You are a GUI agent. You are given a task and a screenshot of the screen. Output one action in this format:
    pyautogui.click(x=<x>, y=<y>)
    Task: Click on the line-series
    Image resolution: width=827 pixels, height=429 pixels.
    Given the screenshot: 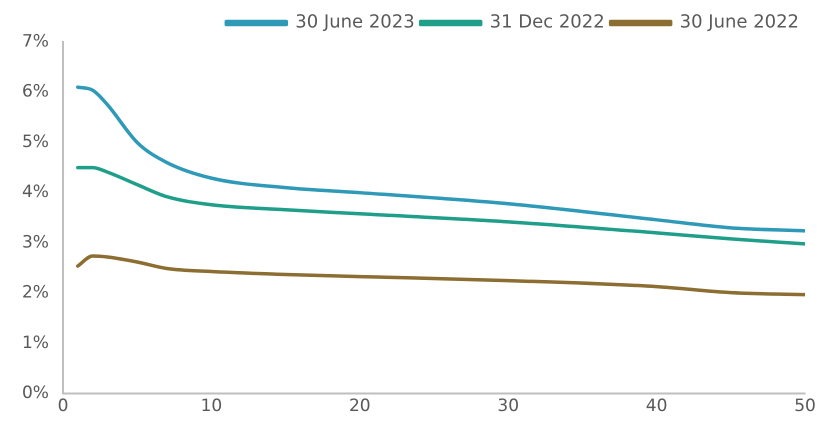 What is the action you would take?
    pyautogui.click(x=440, y=275)
    